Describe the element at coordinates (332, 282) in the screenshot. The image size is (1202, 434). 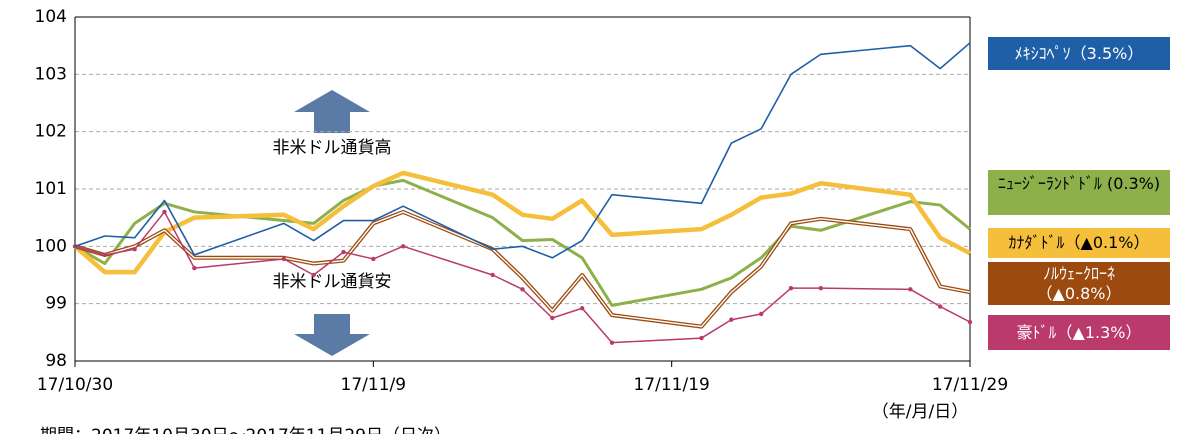
I see `annotation: 非米ドル通貨安` at that location.